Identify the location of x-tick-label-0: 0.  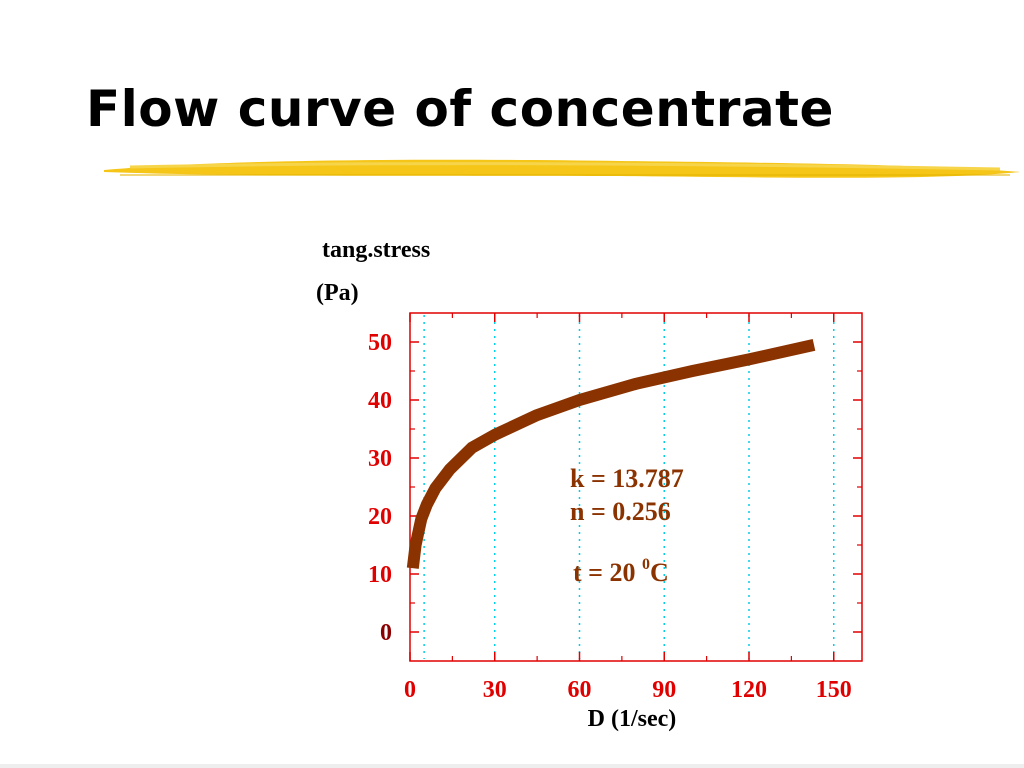
(410, 690).